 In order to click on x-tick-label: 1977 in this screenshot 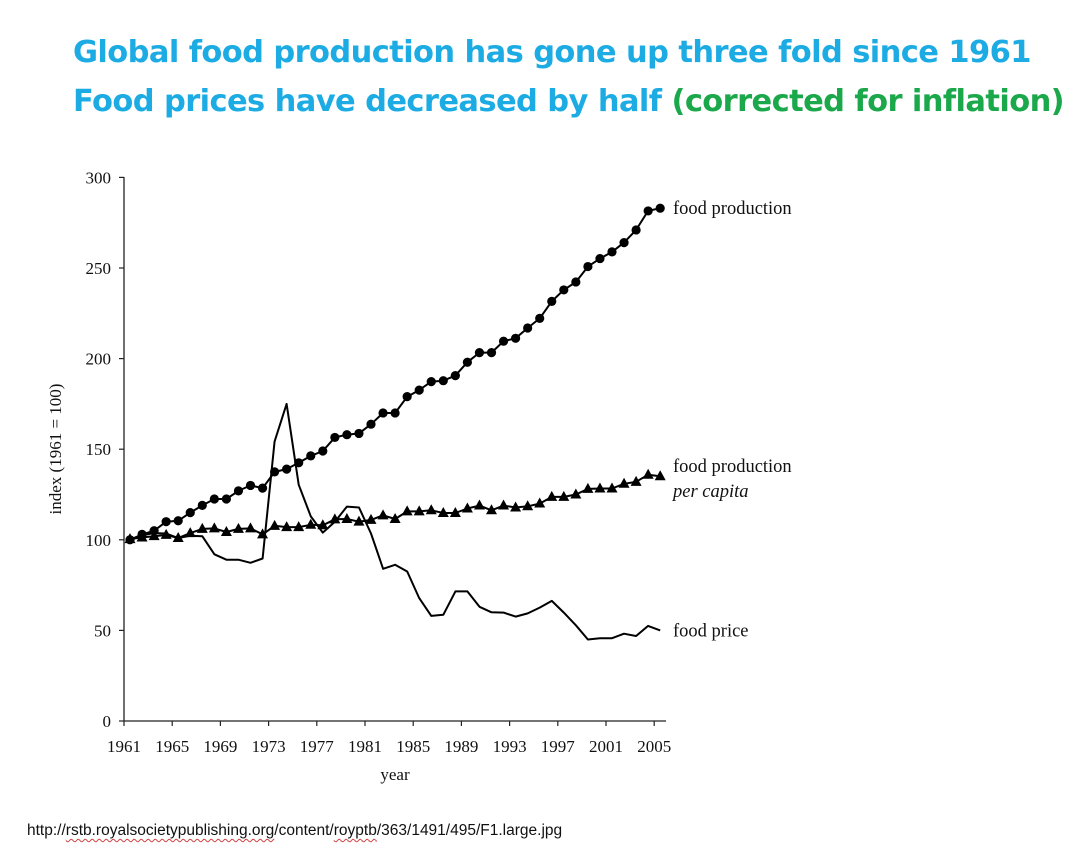, I will do `click(317, 746)`.